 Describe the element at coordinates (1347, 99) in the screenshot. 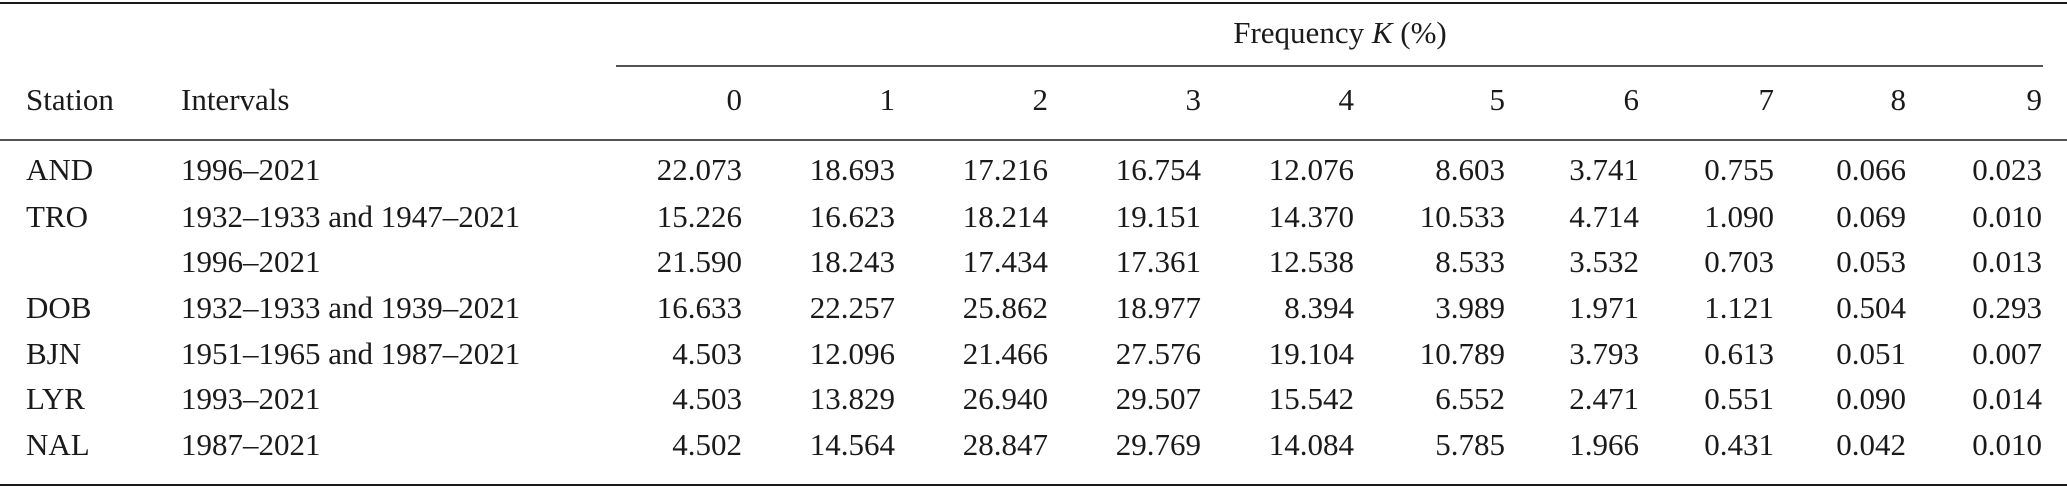

I see `column-header: 4` at that location.